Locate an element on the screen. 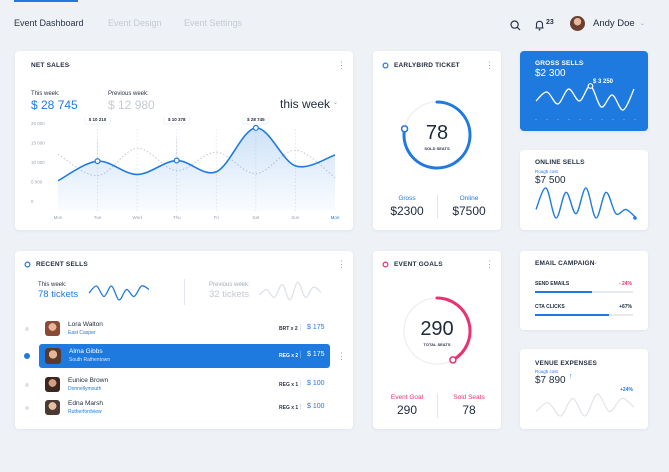 The height and width of the screenshot is (472, 669). previous-week-sparkline is located at coordinates (290, 291).